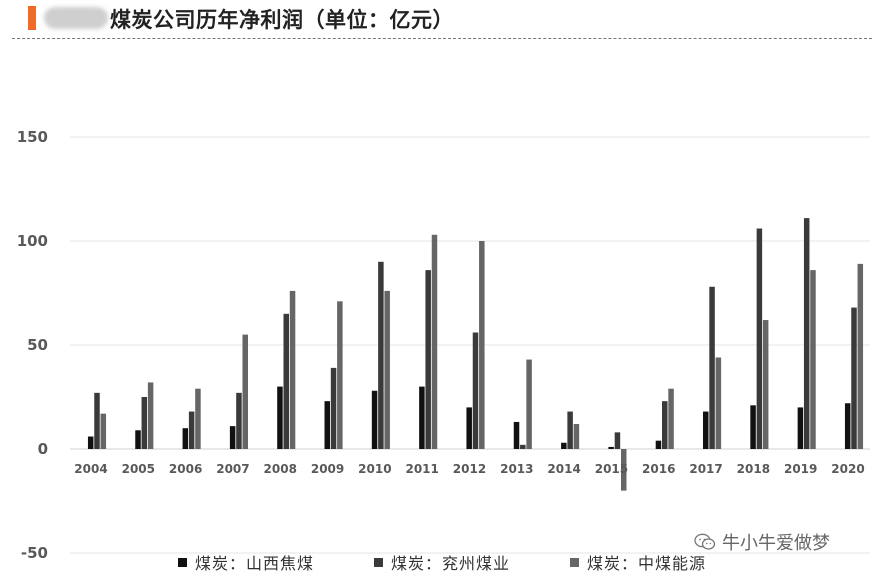 The image size is (887, 583). Describe the element at coordinates (475, 390) in the screenshot. I see `bar-2-2012` at that location.